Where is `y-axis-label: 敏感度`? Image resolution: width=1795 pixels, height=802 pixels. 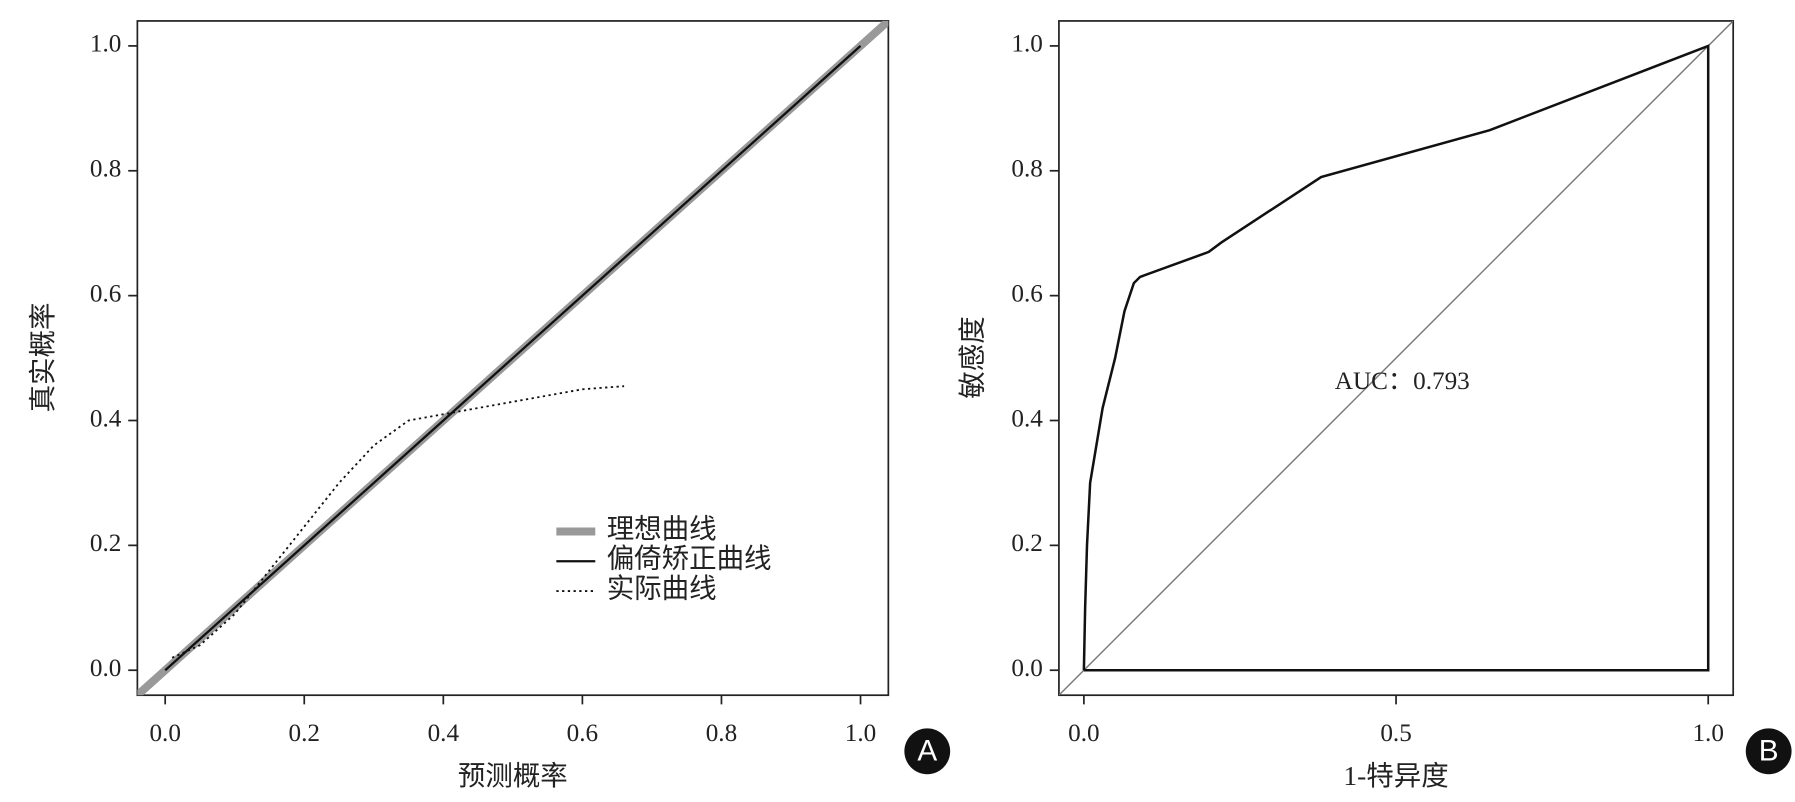
y-axis-label: 敏感度 is located at coordinates (973, 357).